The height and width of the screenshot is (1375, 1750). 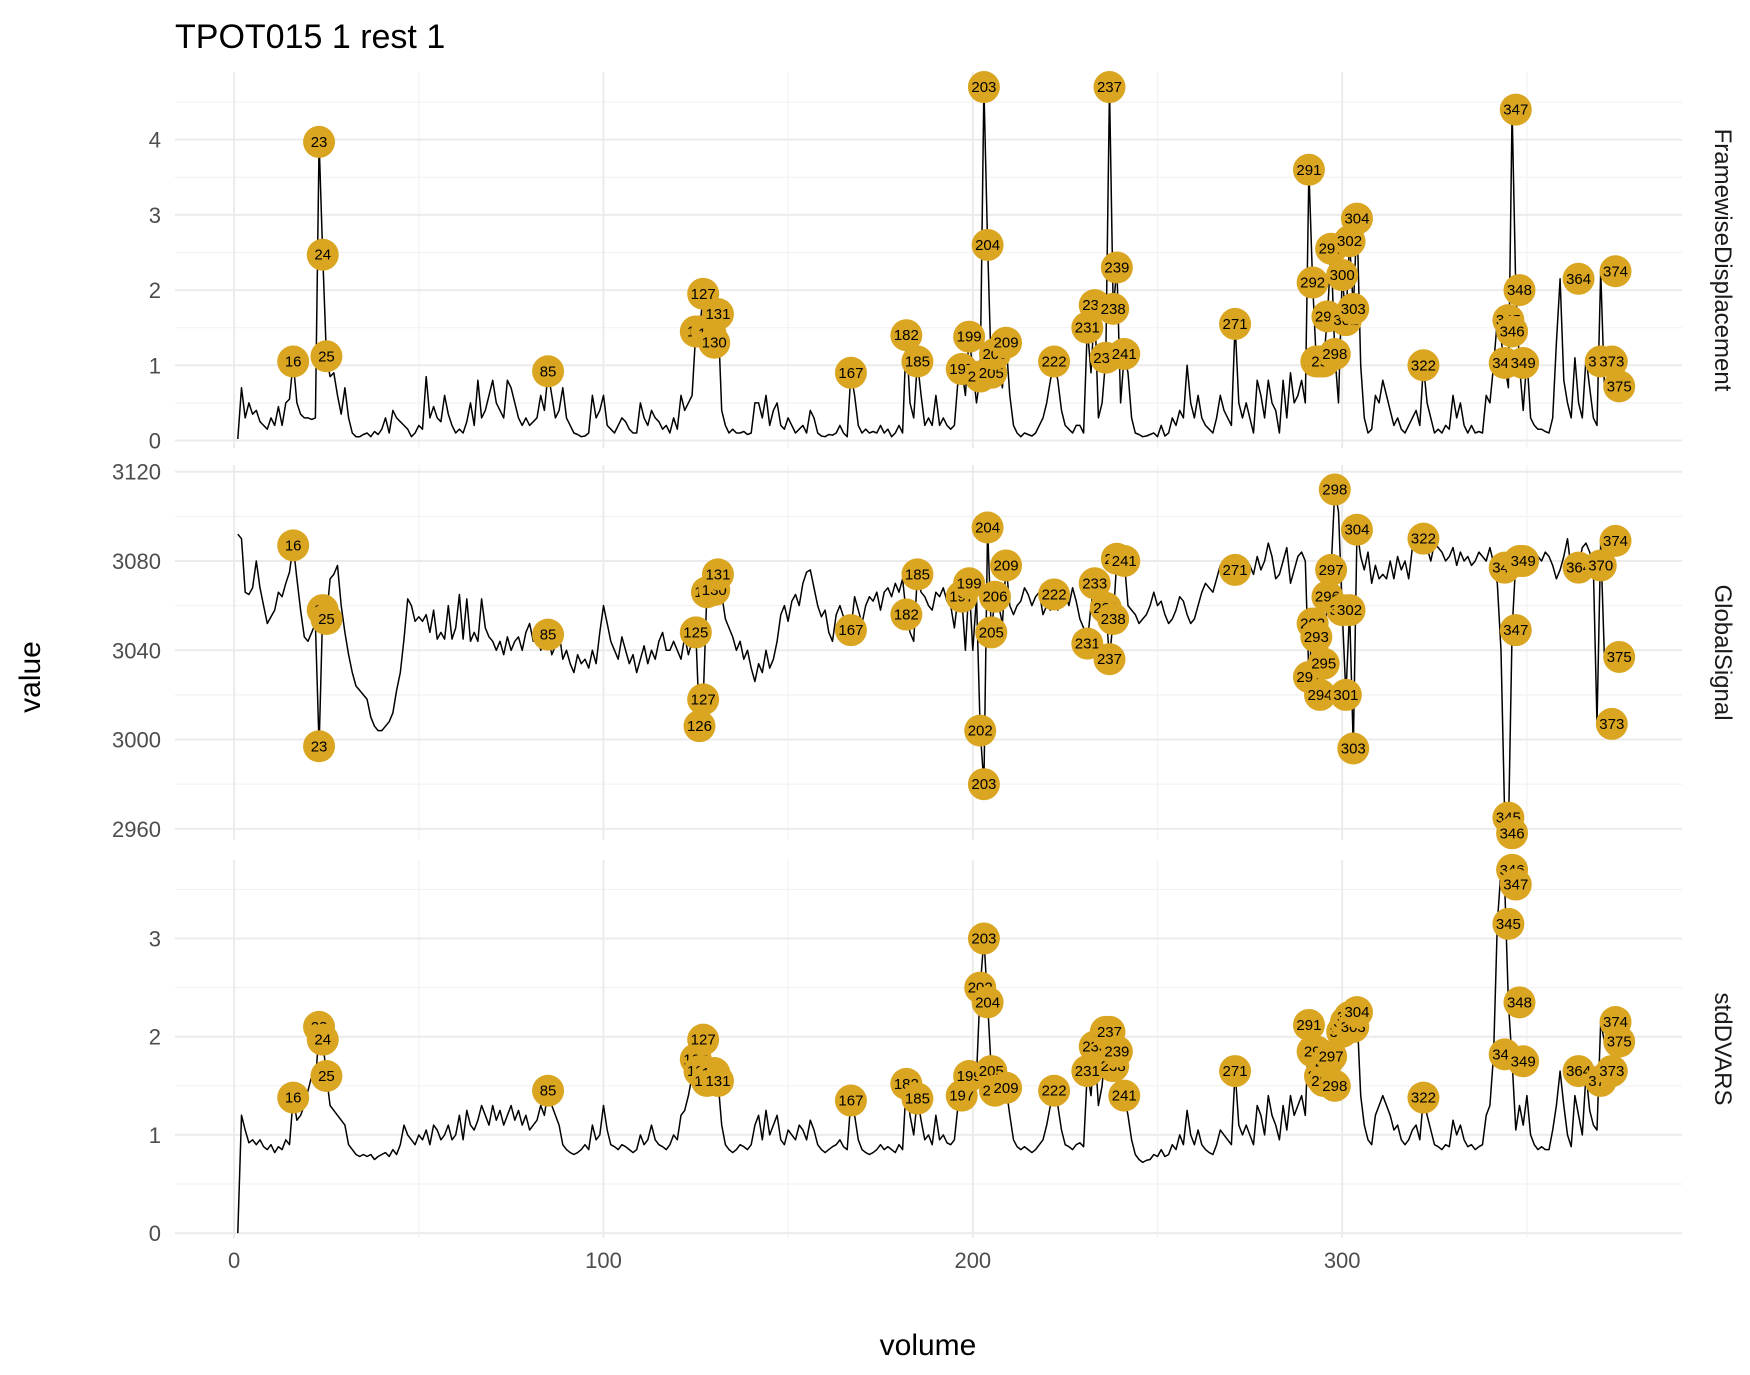 I want to click on outlier-label: 292, so click(x=1312, y=283).